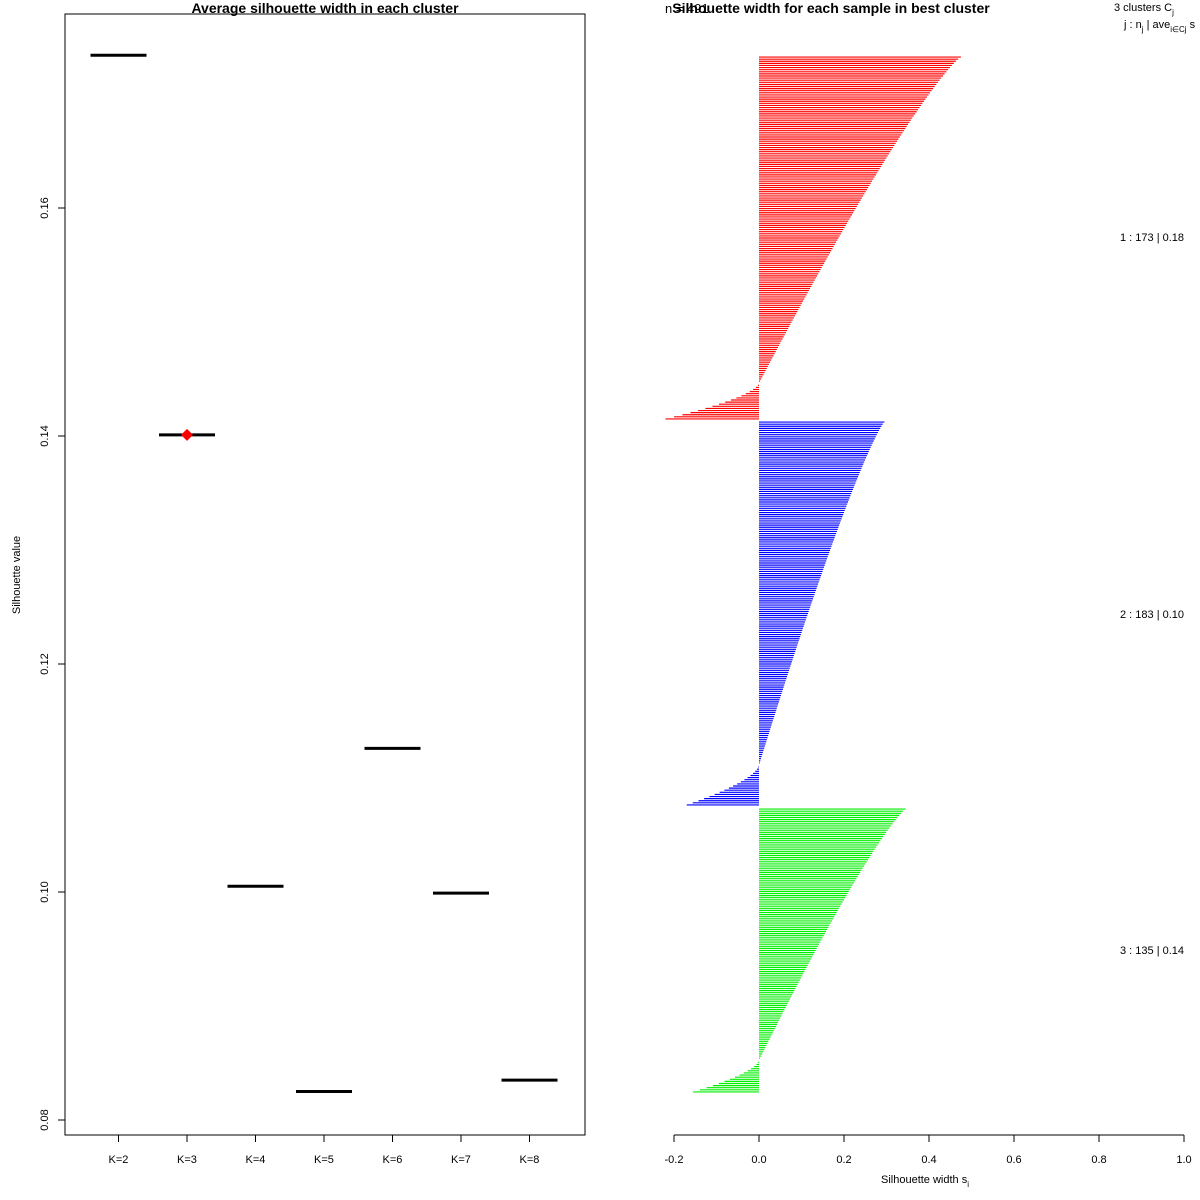  What do you see at coordinates (1191, 25) in the screenshot?
I see `cluster-header-line2-end: s` at bounding box center [1191, 25].